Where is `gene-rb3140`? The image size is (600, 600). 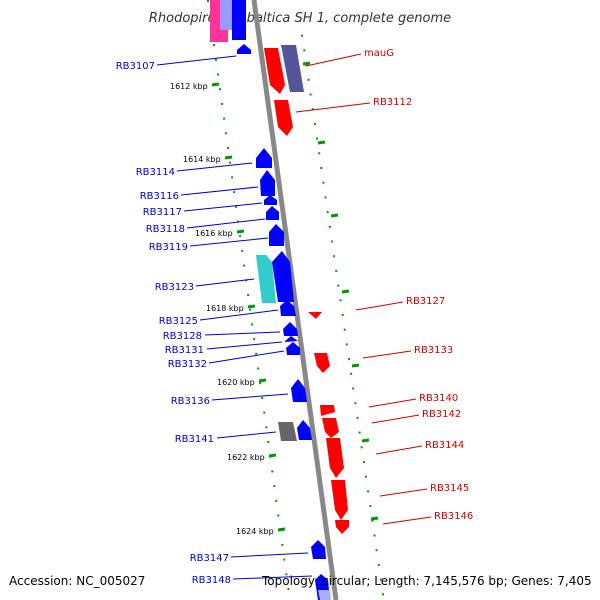 gene-rb3140 is located at coordinates (327, 410).